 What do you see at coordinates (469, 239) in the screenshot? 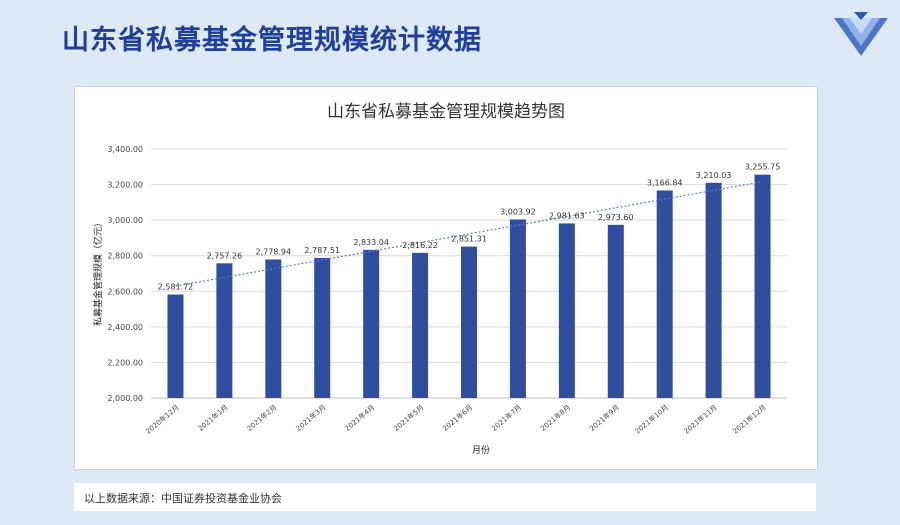
I see `data-label: 2,851.31` at bounding box center [469, 239].